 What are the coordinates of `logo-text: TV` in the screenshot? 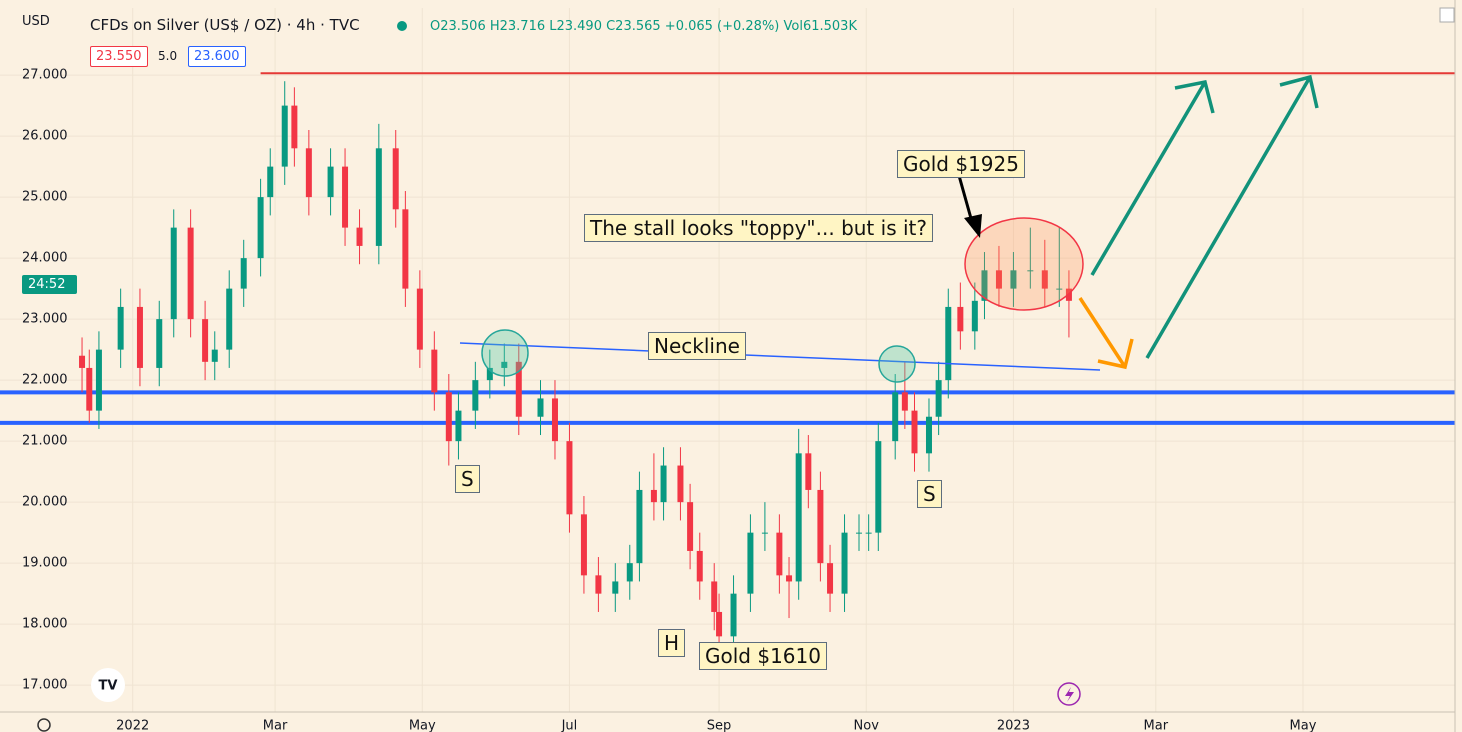 It's located at (108, 686).